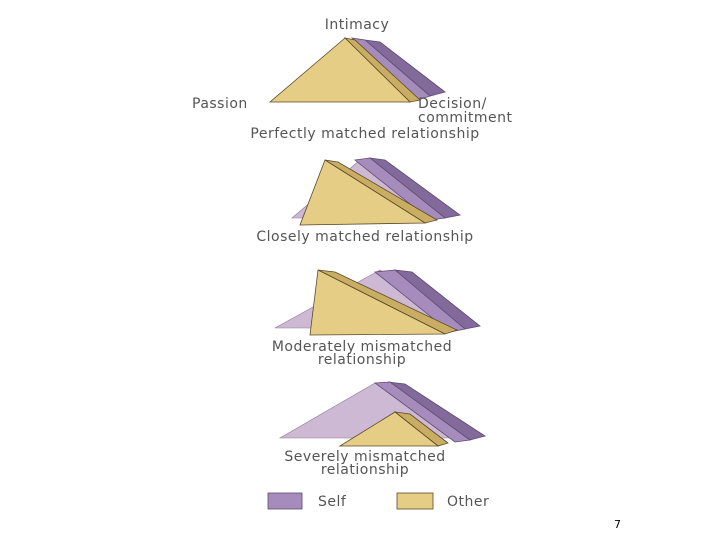 Image resolution: width=720 pixels, height=540 pixels. What do you see at coordinates (364, 134) in the screenshot?
I see `caption: Perfectly matched relationship` at bounding box center [364, 134].